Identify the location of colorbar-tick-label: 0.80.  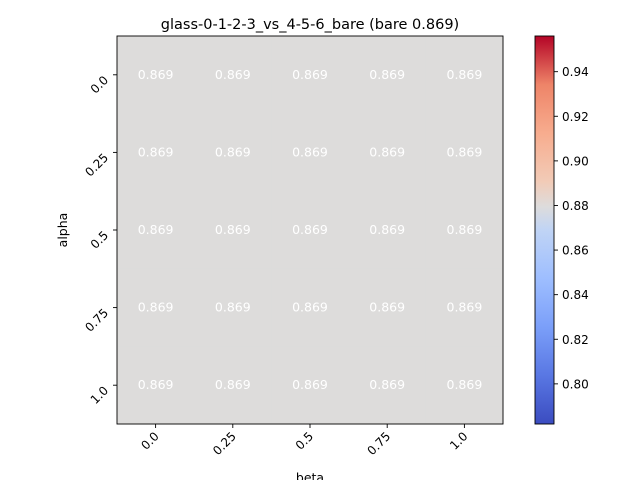
(575, 384).